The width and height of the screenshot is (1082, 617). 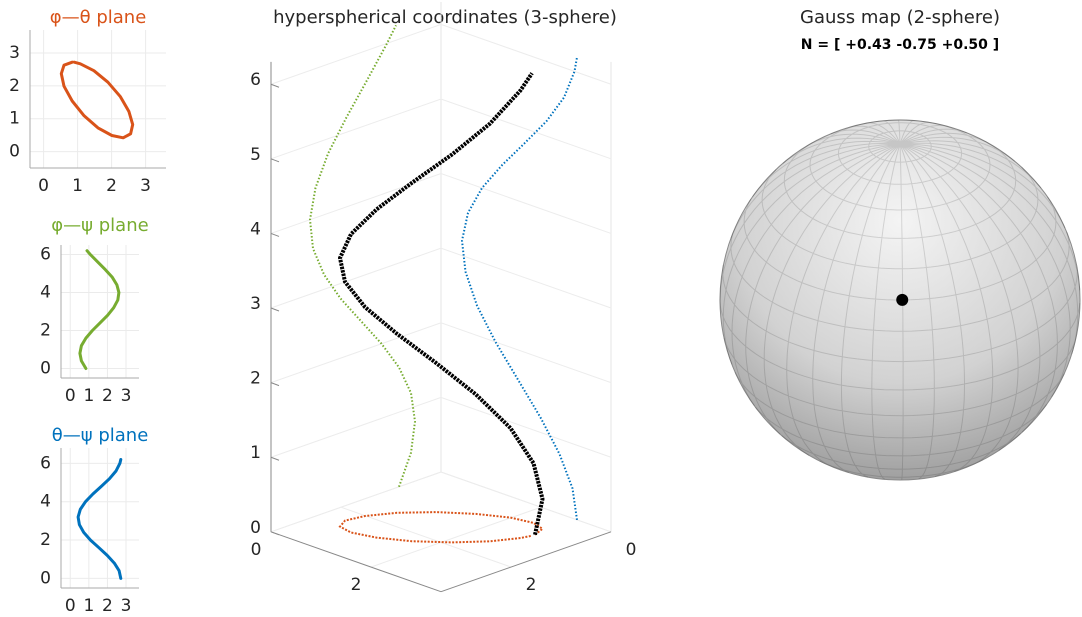 I want to click on projection-yz, so click(x=519, y=289).